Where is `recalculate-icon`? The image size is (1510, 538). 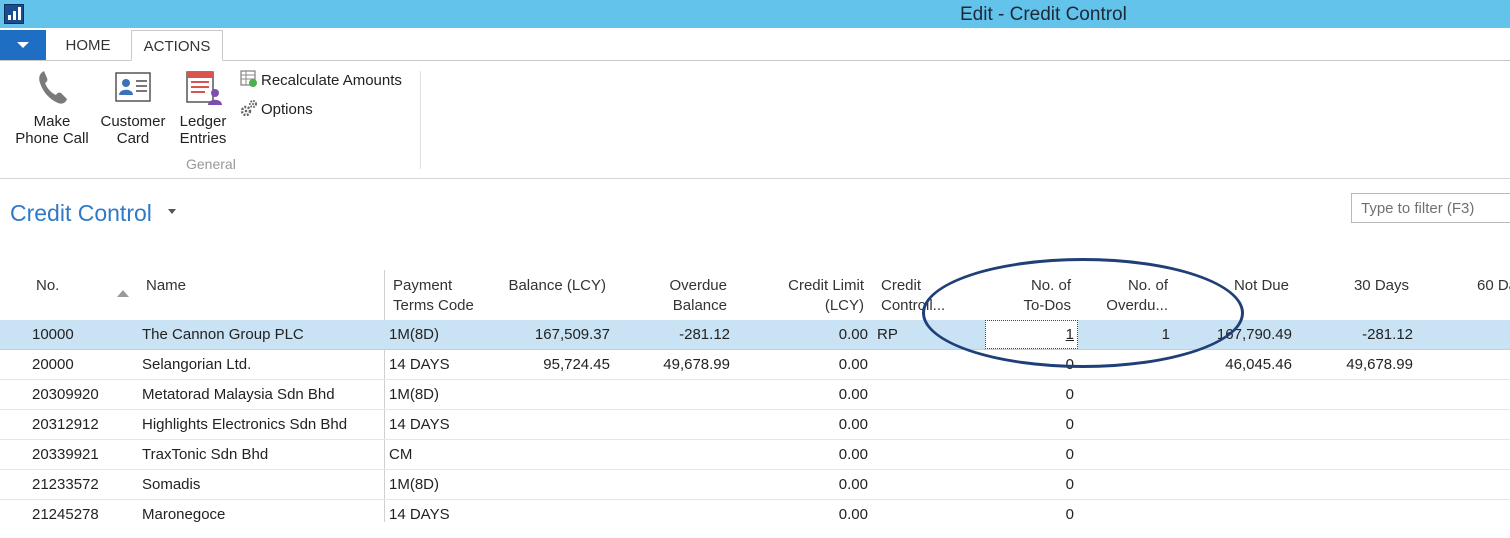
recalculate-icon is located at coordinates (249, 79).